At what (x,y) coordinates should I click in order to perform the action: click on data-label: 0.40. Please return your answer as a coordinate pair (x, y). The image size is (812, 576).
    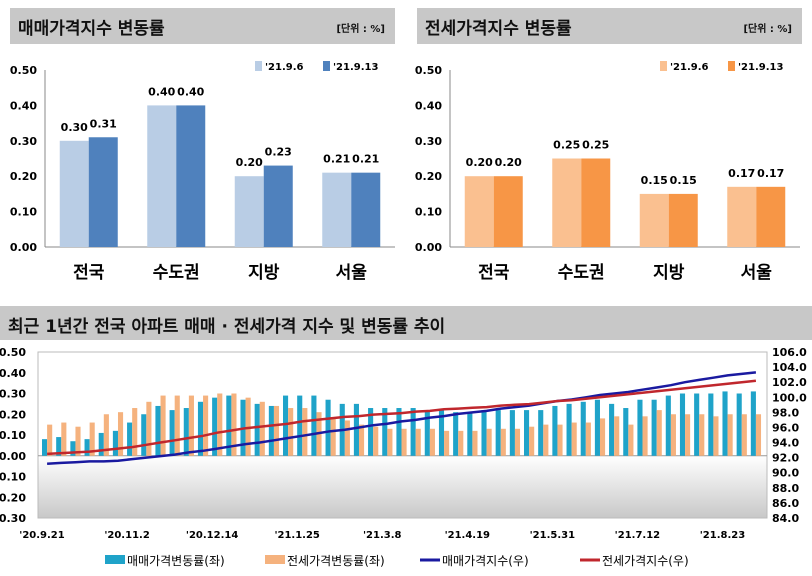
    Looking at the image, I should click on (190, 91).